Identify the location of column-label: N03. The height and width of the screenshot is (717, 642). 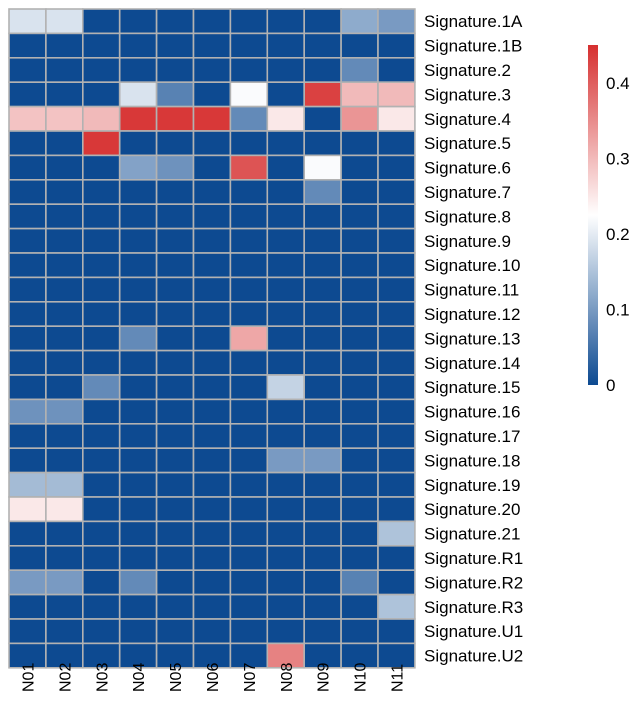
(102, 677).